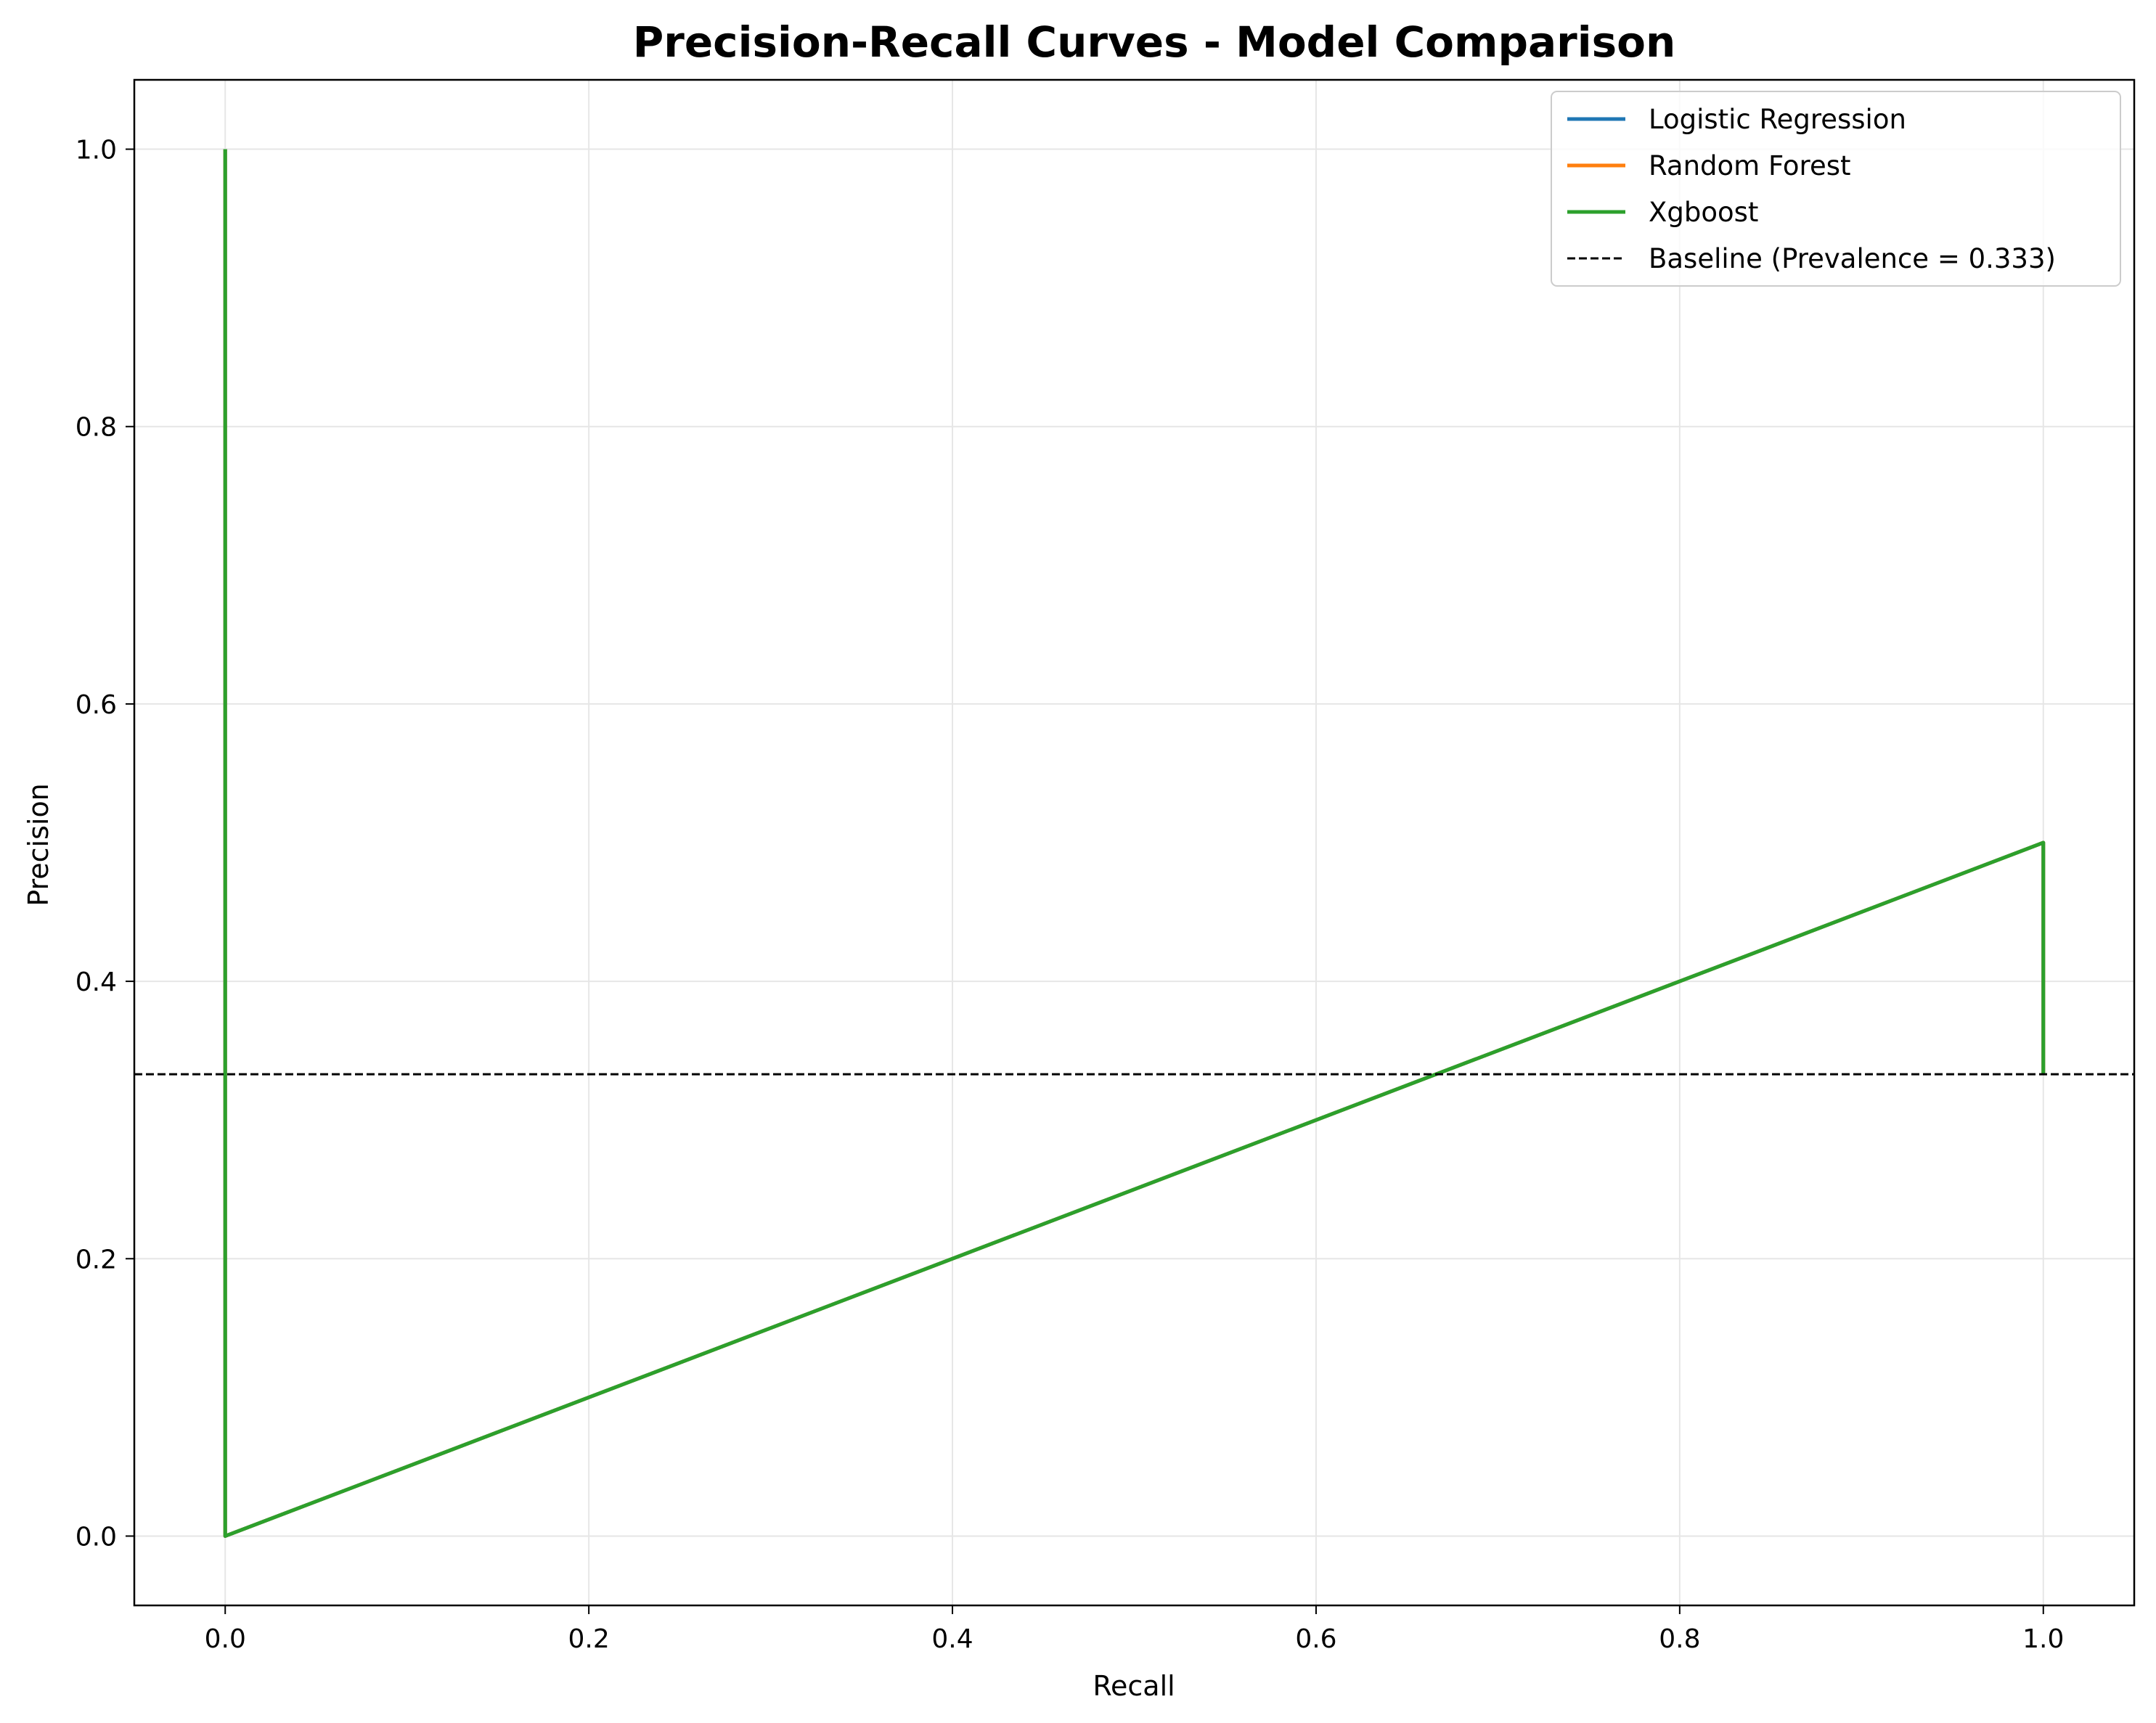  What do you see at coordinates (1135, 1629) in the screenshot?
I see `x-axis: 0.0 0.2 0.4 0.6 0.8 1.0` at bounding box center [1135, 1629].